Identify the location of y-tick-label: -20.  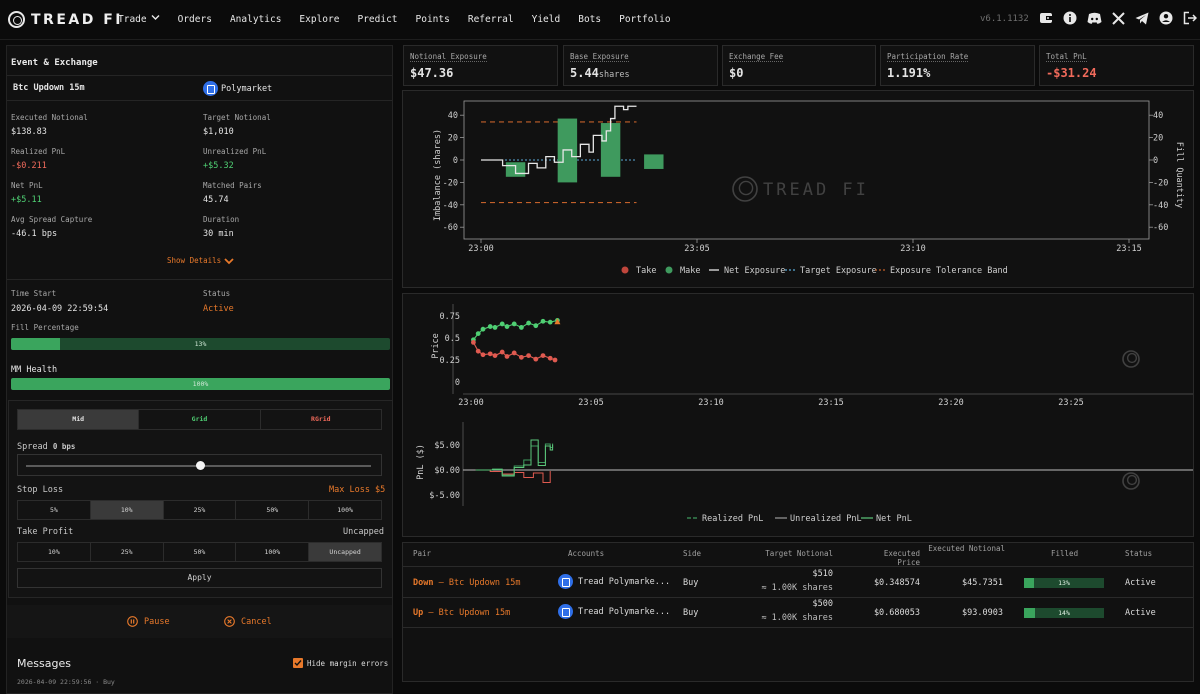
(450, 183).